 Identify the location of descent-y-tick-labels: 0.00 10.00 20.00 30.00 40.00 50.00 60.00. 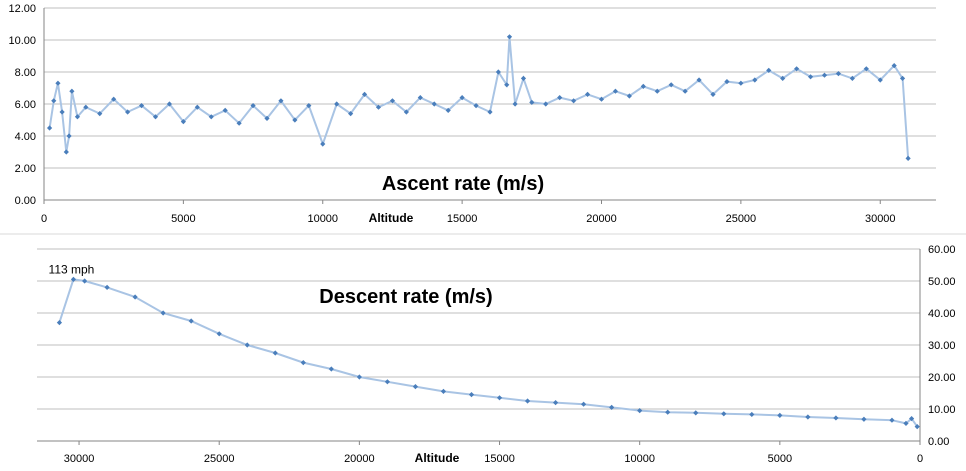
(942, 346).